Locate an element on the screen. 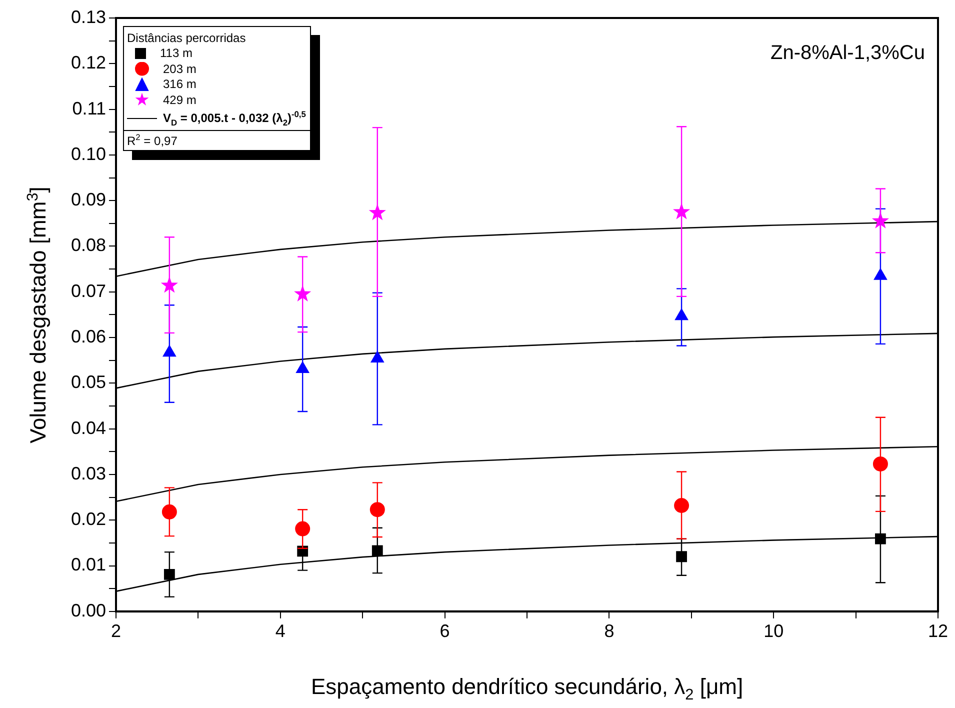  y-tick-label: 0.08 is located at coordinates (88, 245).